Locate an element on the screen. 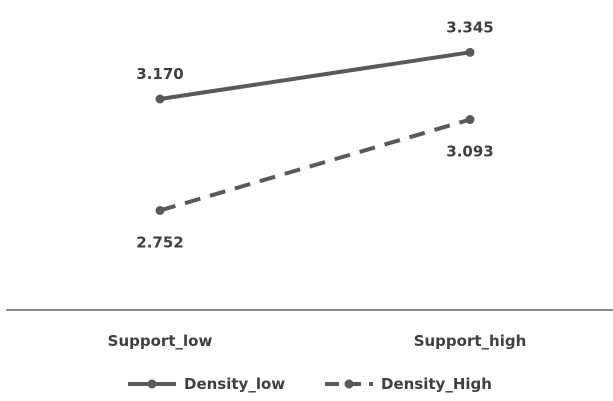 Image resolution: width=613 pixels, height=401 pixels. x-tick-label-2: Support_high is located at coordinates (470, 341).